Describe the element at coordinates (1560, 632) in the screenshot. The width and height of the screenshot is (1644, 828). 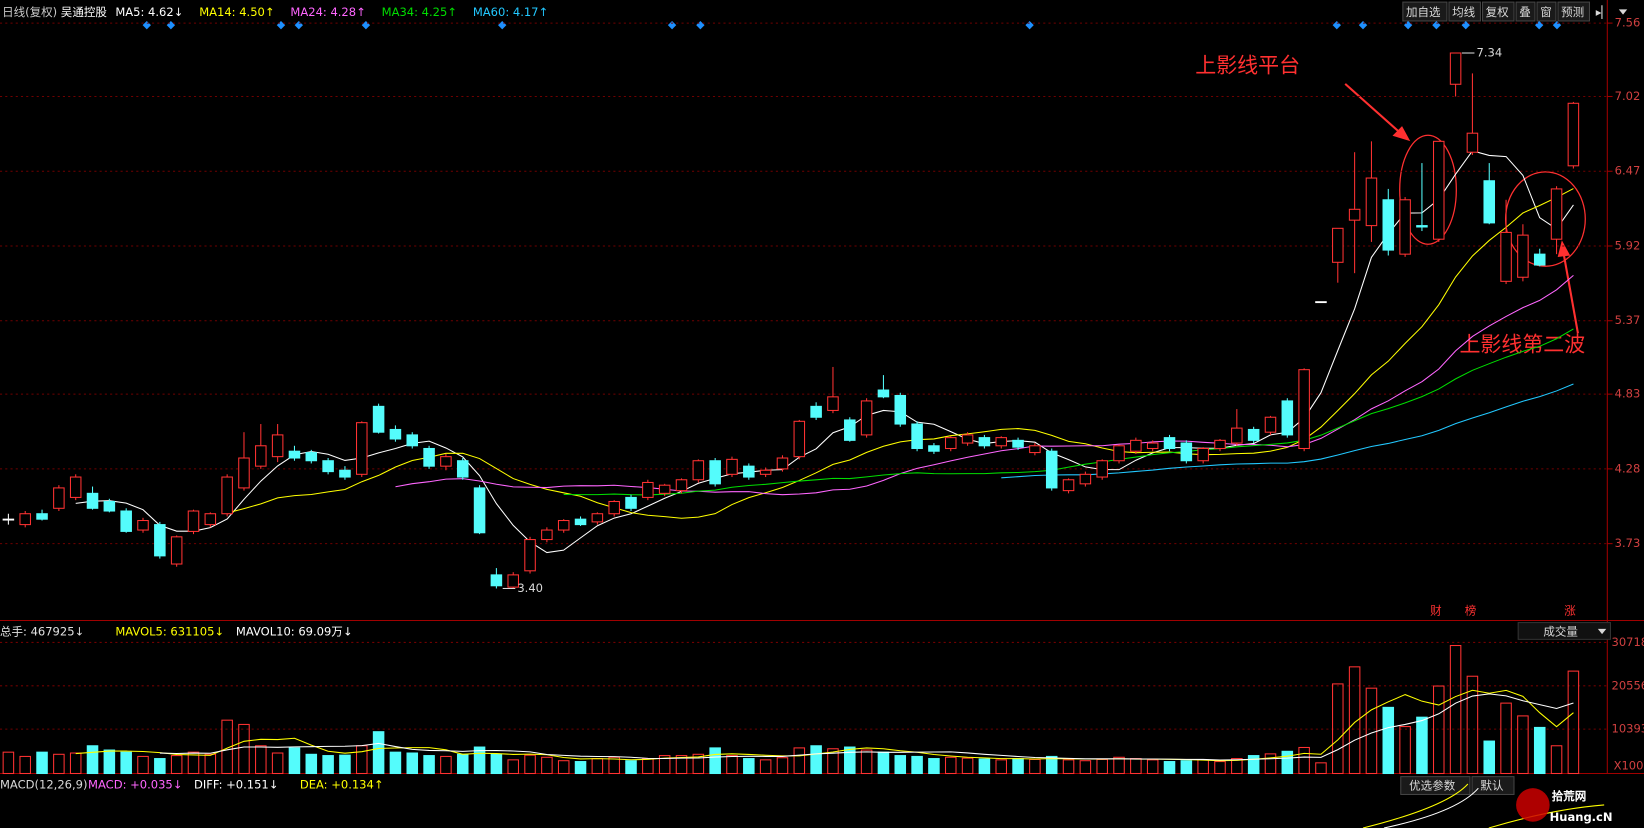
I see `indicator-select-label: 成交量` at that location.